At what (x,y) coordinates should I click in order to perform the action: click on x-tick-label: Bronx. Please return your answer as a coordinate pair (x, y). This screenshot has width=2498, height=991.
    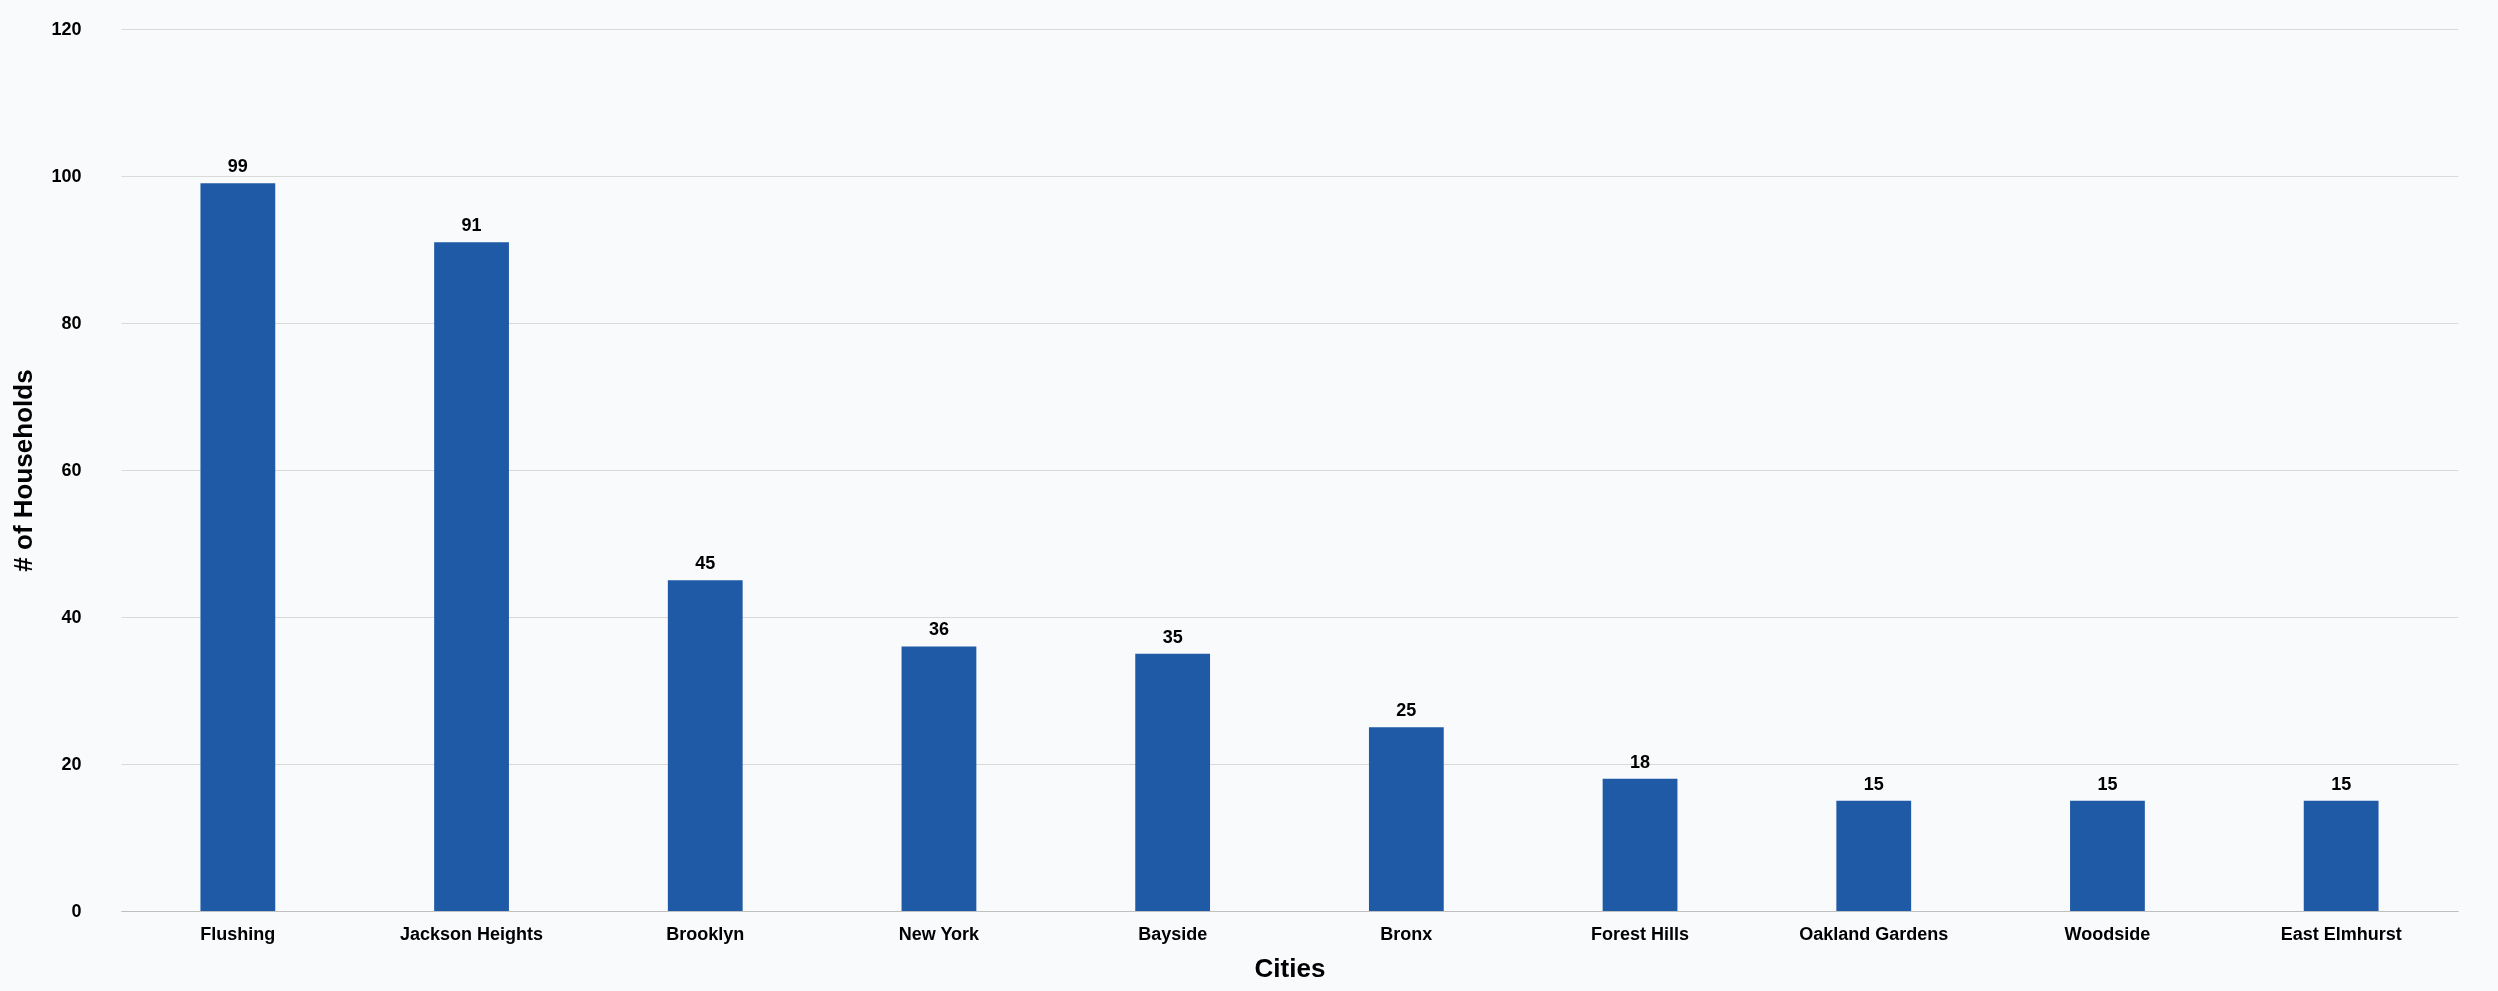
    Looking at the image, I should click on (1406, 933).